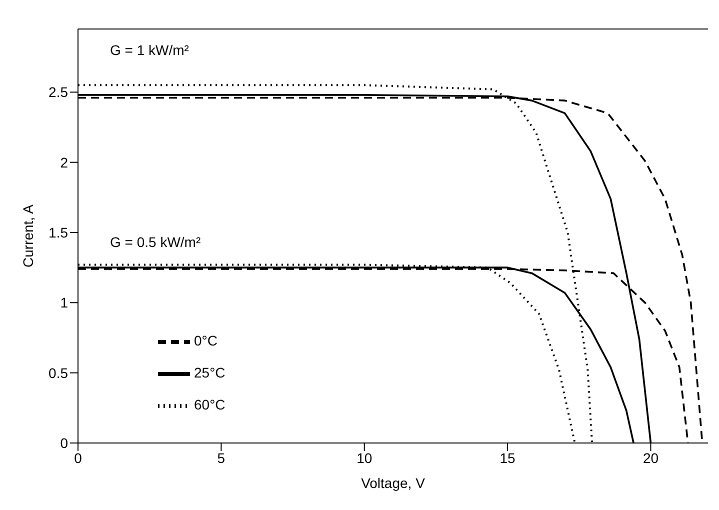 This screenshot has height=510, width=719. What do you see at coordinates (64, 302) in the screenshot?
I see `y-tick-label: 1` at bounding box center [64, 302].